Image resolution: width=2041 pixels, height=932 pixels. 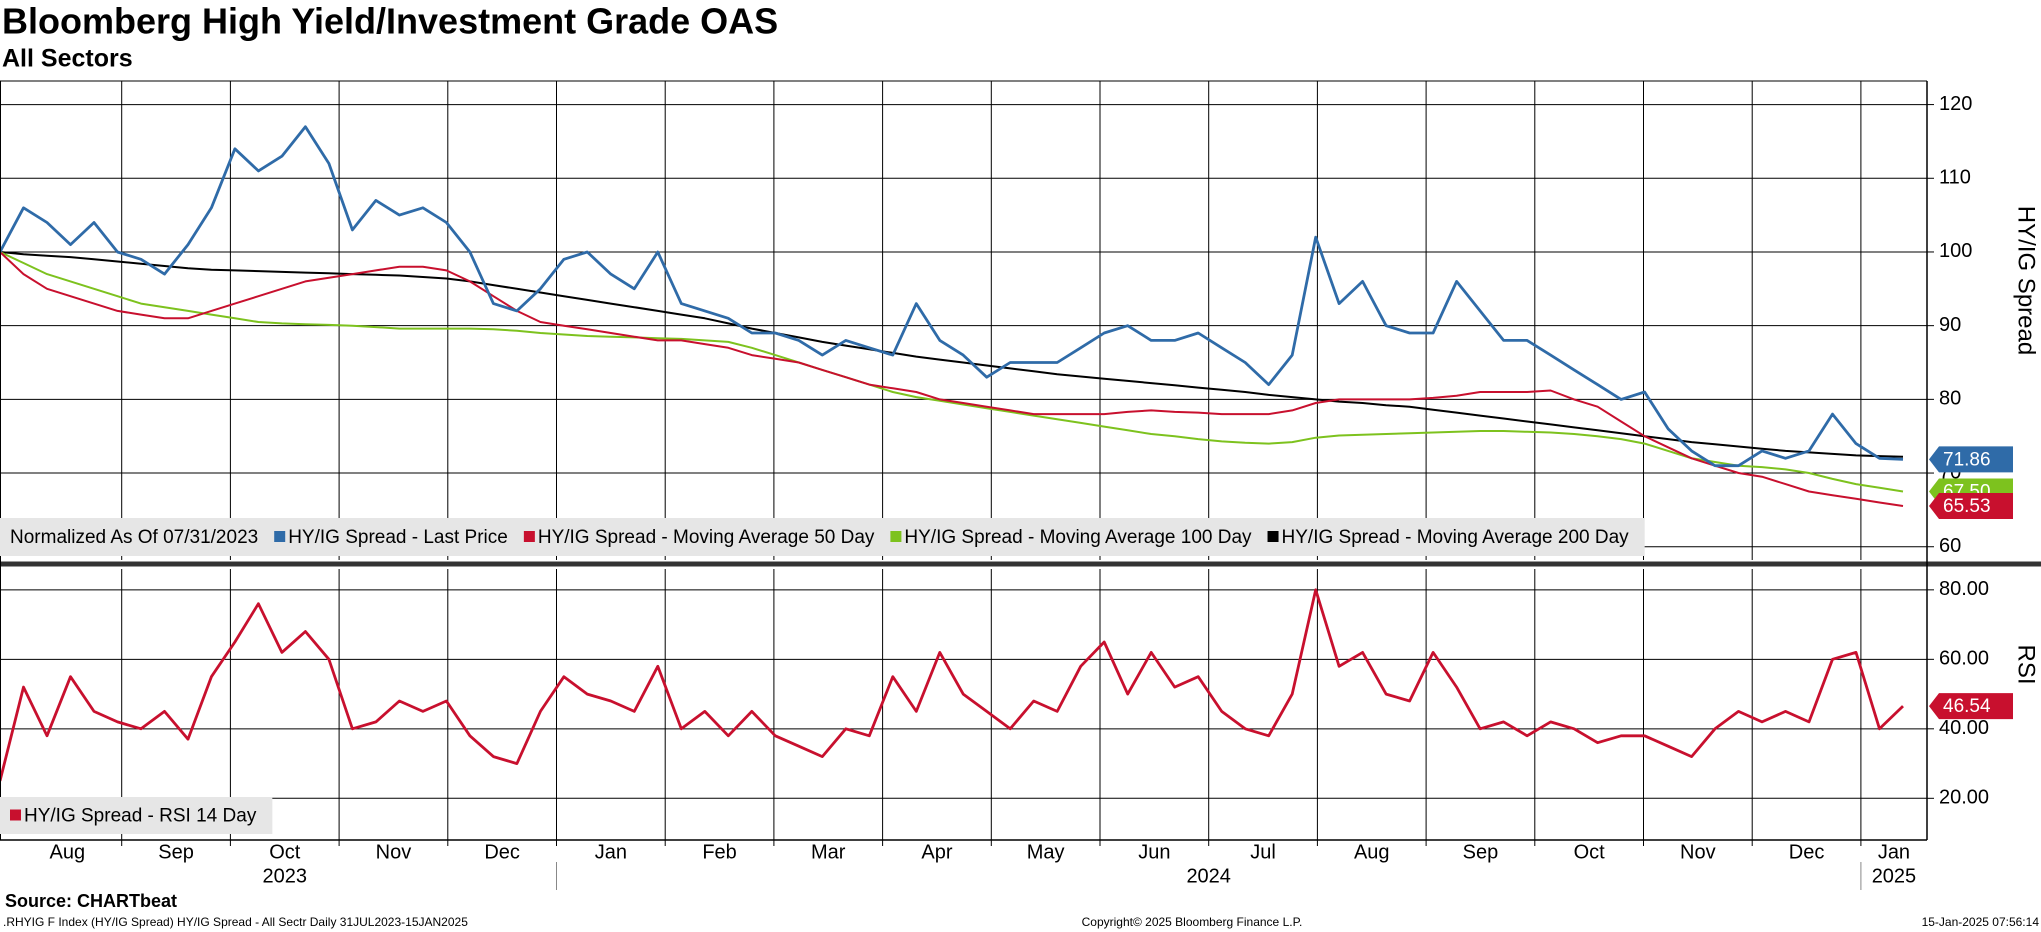 I want to click on chart-subtitle: All Sectors, so click(x=67, y=59).